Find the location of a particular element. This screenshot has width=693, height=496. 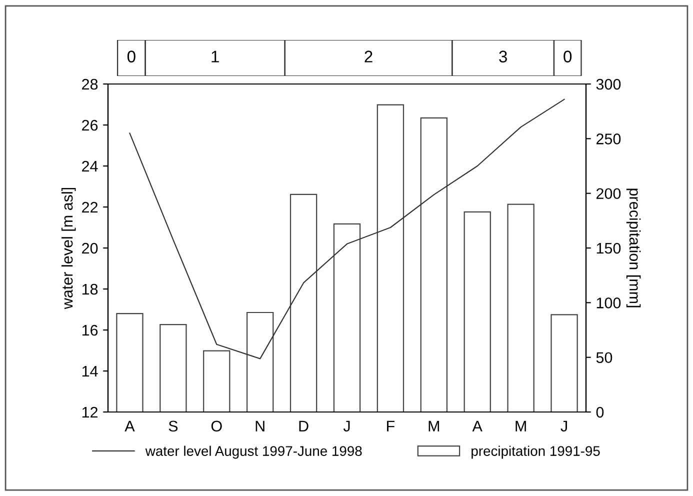

y2-tick-label: 50 is located at coordinates (604, 358).